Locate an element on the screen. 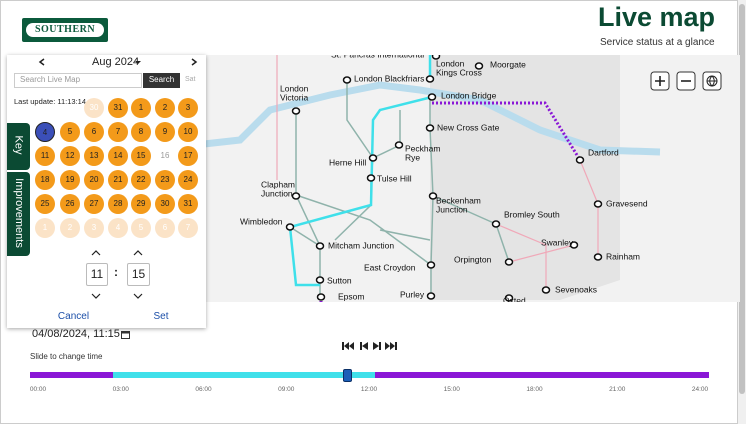 This screenshot has height=424, width=746. station-label: London Blackfriars is located at coordinates (389, 78).